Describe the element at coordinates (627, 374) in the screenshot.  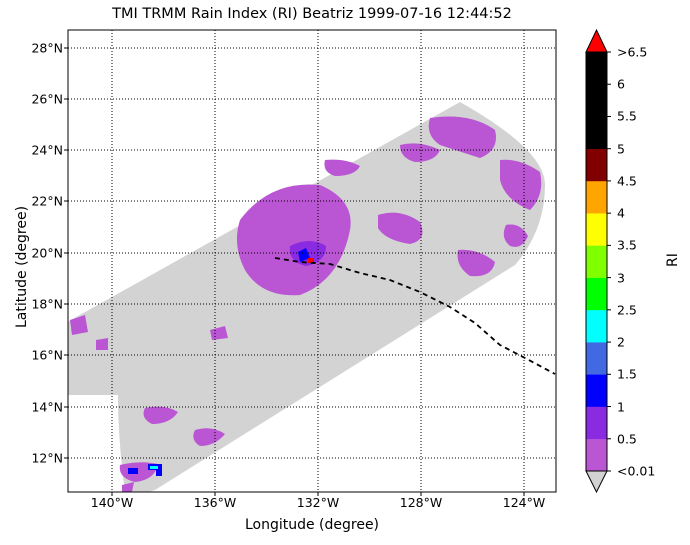
I see `colorbar-tick-label: 1.5` at that location.